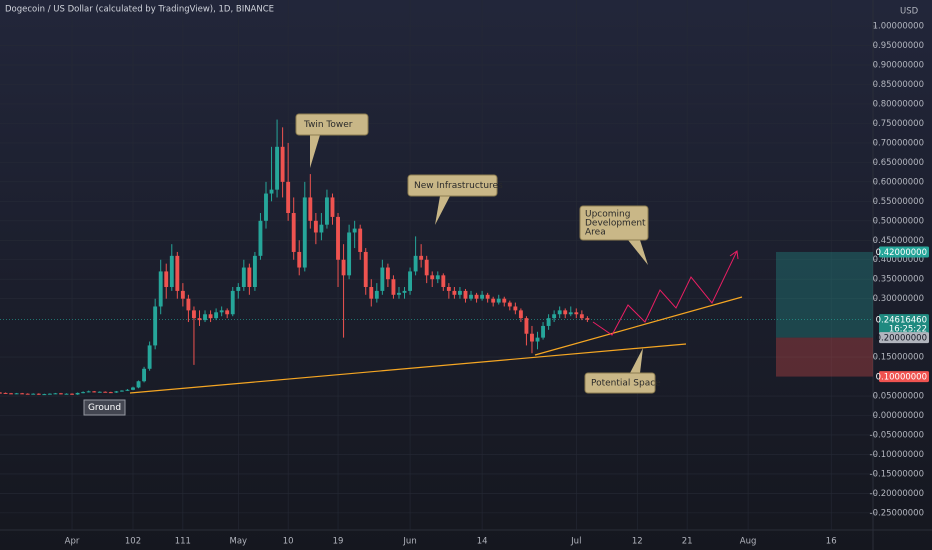 This screenshot has width=932, height=550. Describe the element at coordinates (898, 202) in the screenshot. I see `y-tick-label: 0.55000000` at that location.